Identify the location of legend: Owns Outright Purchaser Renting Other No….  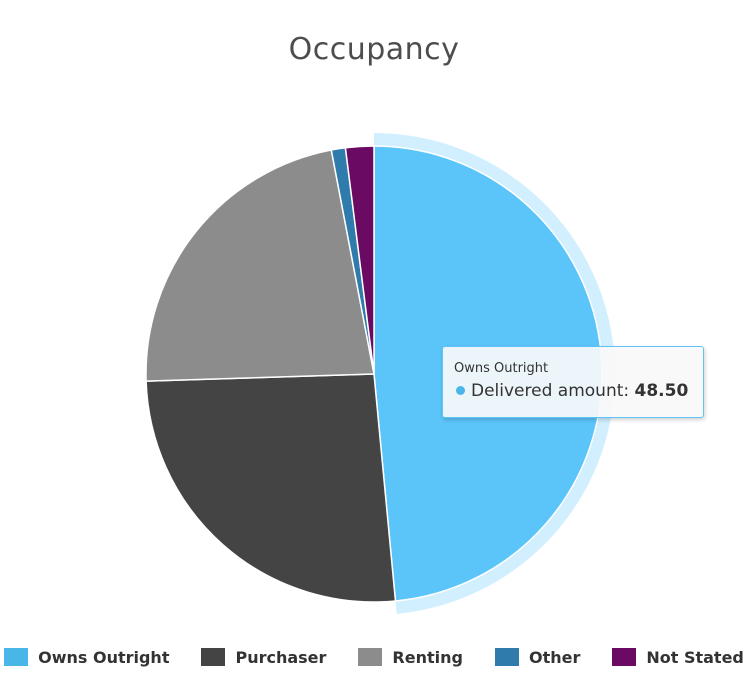
(374, 657).